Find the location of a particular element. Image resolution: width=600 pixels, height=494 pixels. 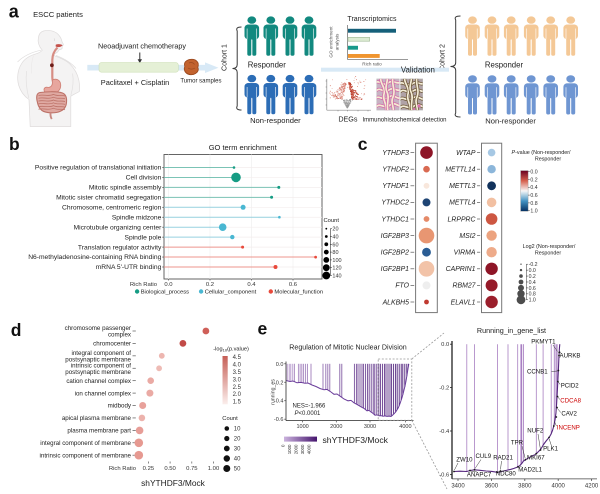

svg-text: NES=-1.966 is located at coordinates (310, 406).